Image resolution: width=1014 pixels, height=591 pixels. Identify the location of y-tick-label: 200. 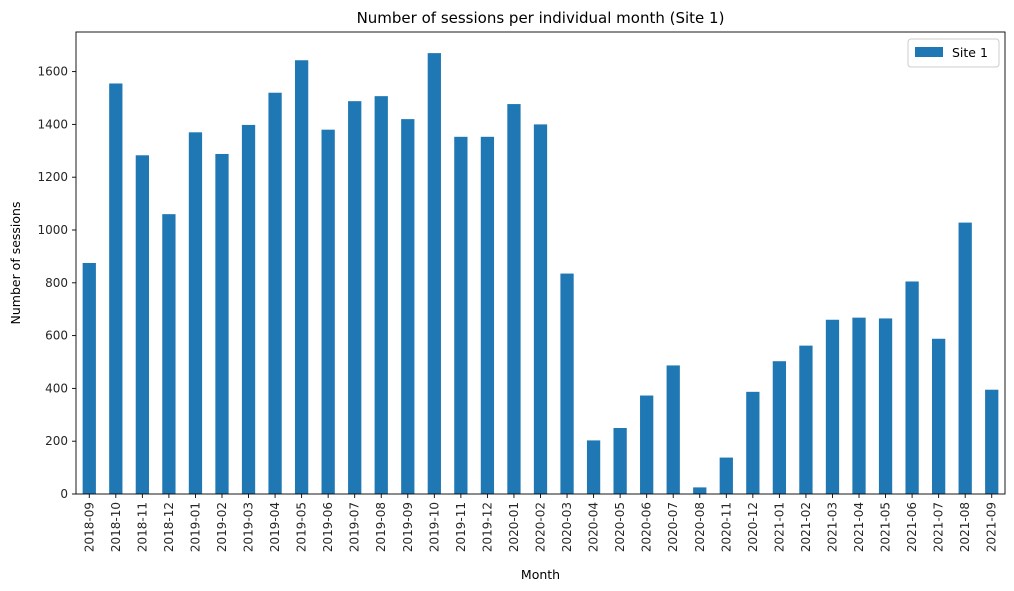
(56, 441).